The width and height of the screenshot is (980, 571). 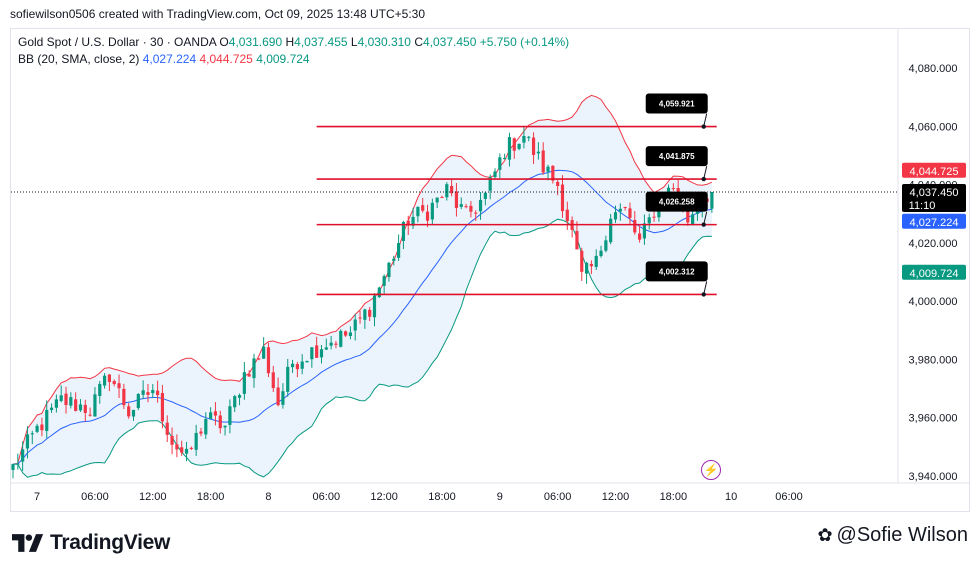 I want to click on low-label: L, so click(x=354, y=42).